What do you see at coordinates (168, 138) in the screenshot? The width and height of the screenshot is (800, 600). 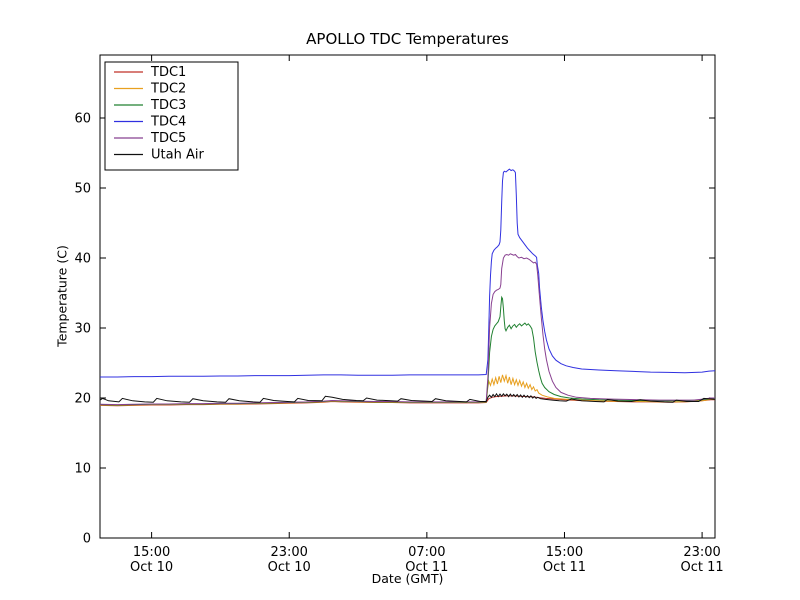 I see `legend-label: TDC5` at bounding box center [168, 138].